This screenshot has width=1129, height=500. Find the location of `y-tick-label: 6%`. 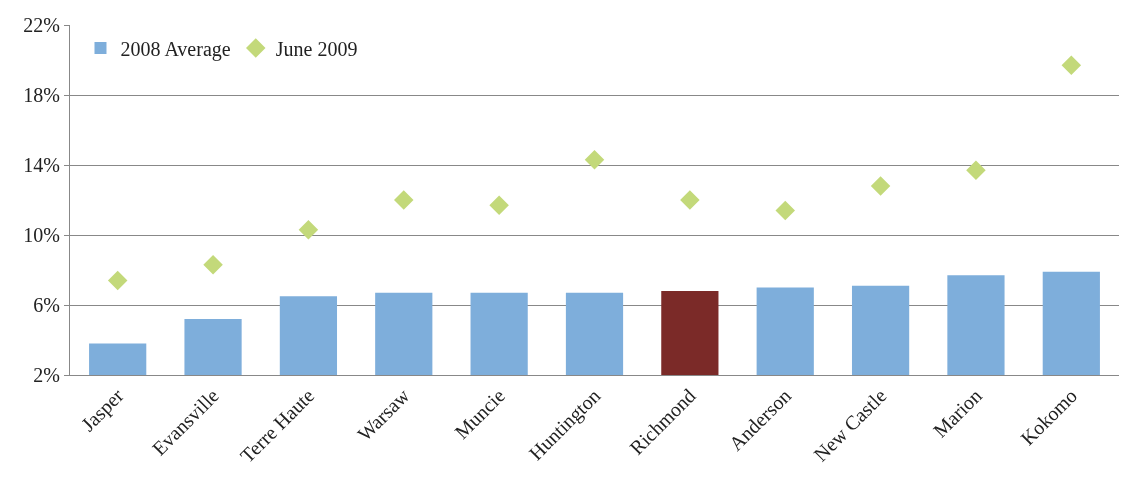

y-tick-label: 6% is located at coordinates (46, 305).